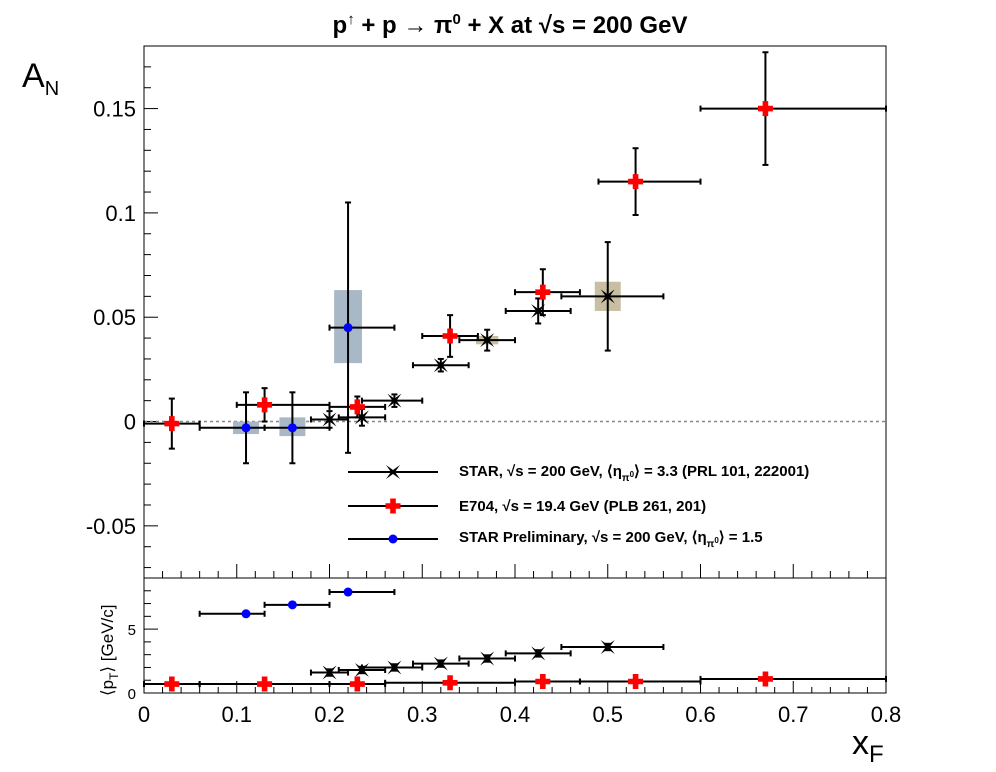 The width and height of the screenshot is (996, 772). I want to click on chart-title: p↑ + p → π0 + X at √s = 200 GeV, so click(510, 25).